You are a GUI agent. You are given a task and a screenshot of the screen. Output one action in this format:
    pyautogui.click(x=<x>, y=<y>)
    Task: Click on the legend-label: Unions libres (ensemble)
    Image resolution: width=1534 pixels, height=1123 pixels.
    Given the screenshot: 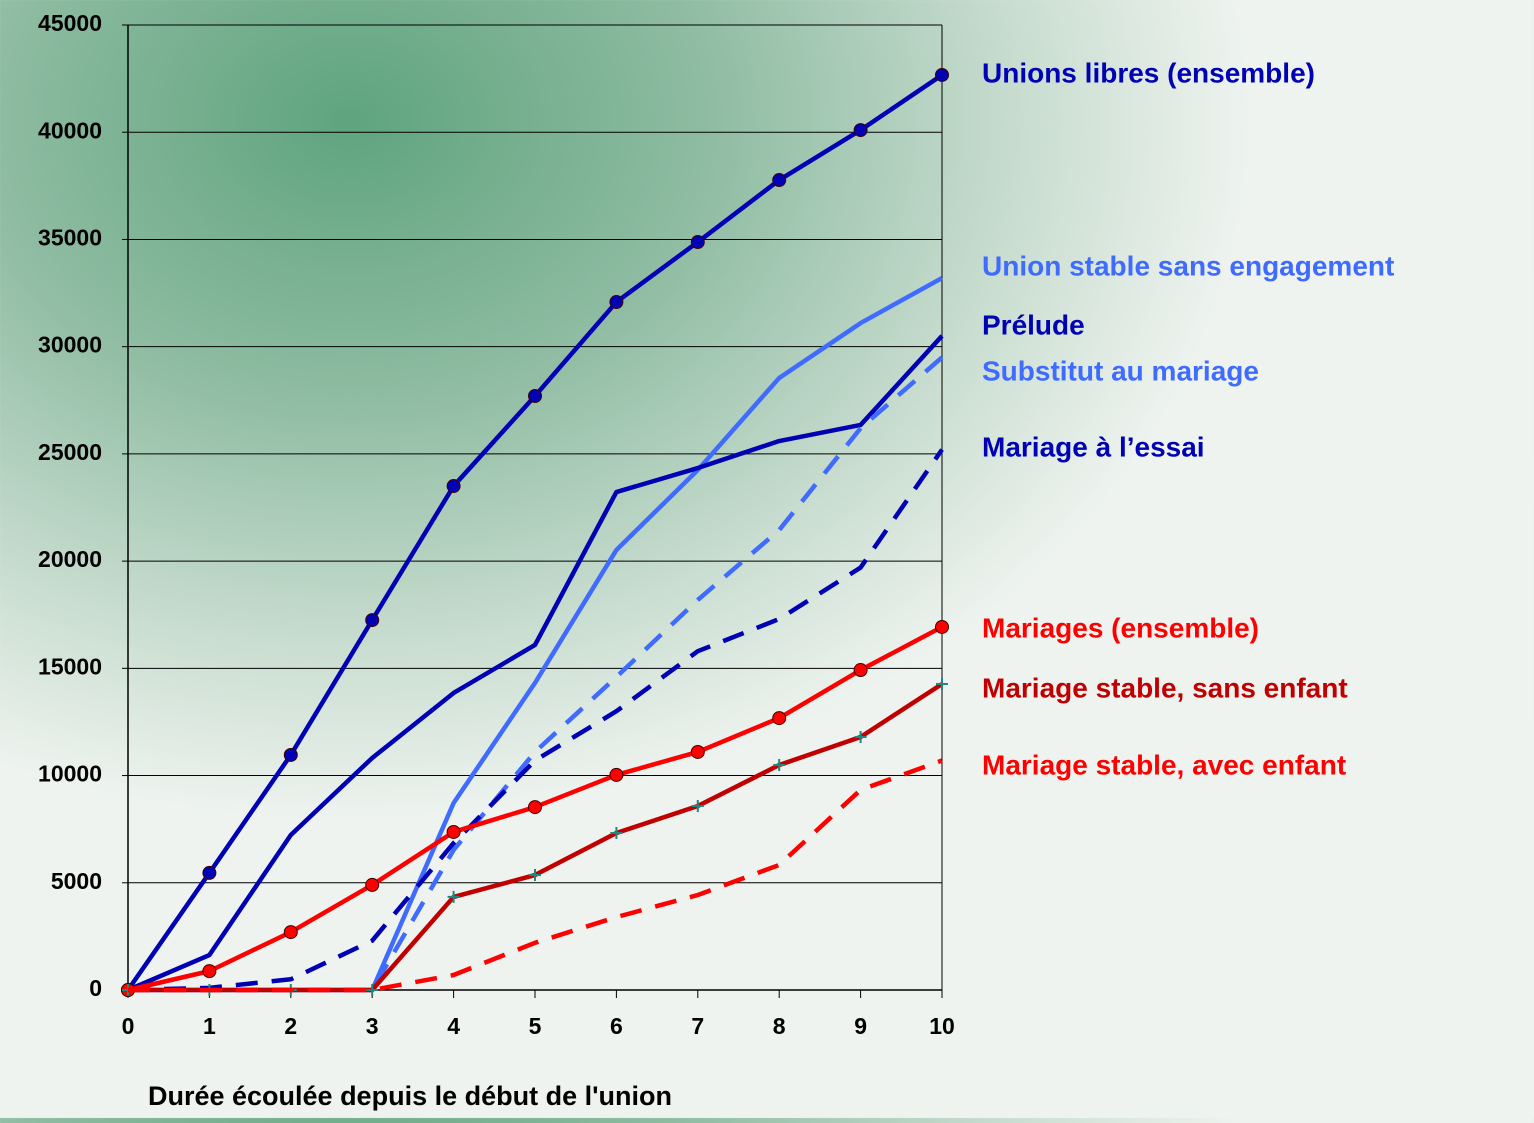 What is the action you would take?
    pyautogui.click(x=1148, y=72)
    